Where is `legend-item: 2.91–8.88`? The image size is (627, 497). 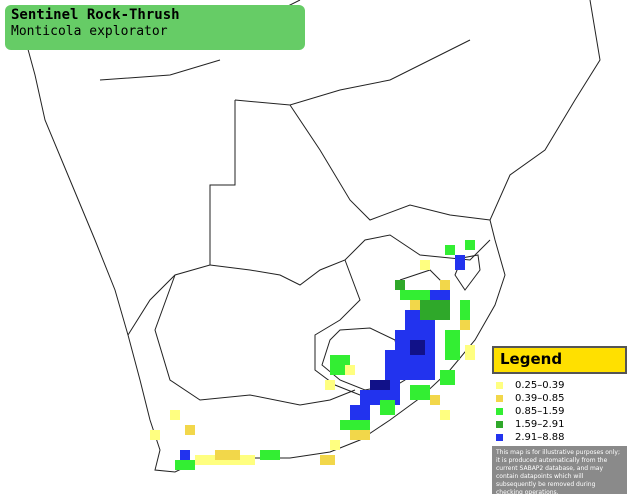 legend-item: 2.91–8.88 is located at coordinates (559, 437).